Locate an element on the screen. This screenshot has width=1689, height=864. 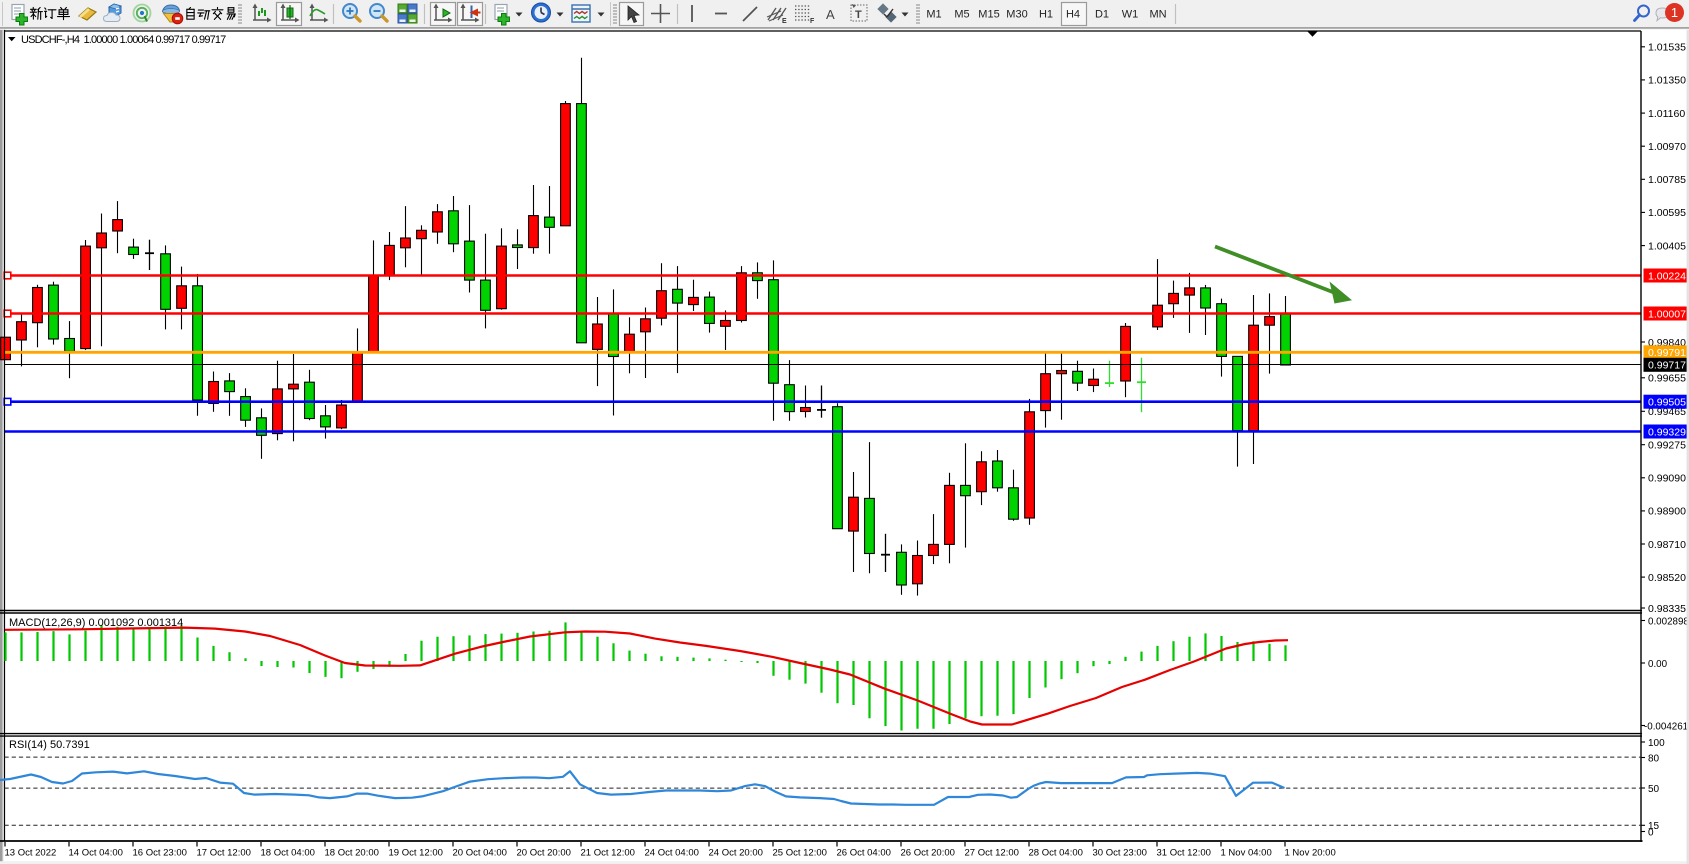
svg-text: 1.00007 is located at coordinates (1667, 314).